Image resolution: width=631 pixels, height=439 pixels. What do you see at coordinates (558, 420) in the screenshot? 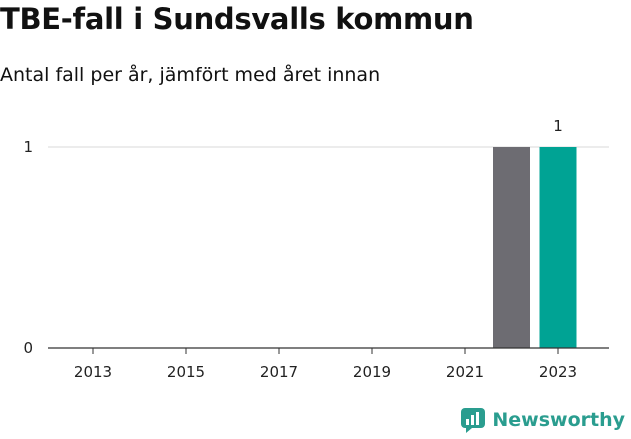
I see `brand-name: Newsworthy` at bounding box center [558, 420].